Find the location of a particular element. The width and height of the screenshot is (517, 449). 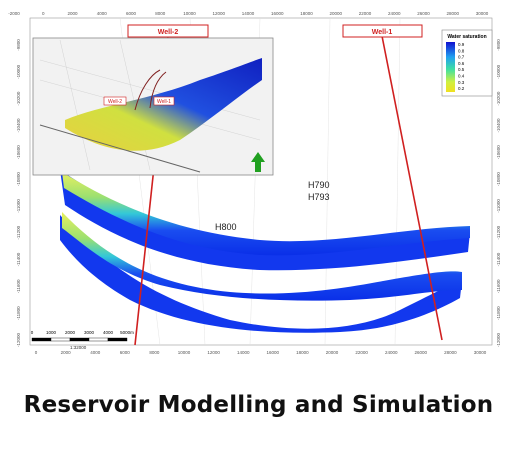

scale-bar: 0 1000 2000 3000 4000 5000m 1:32000 is located at coordinates (82, 340).